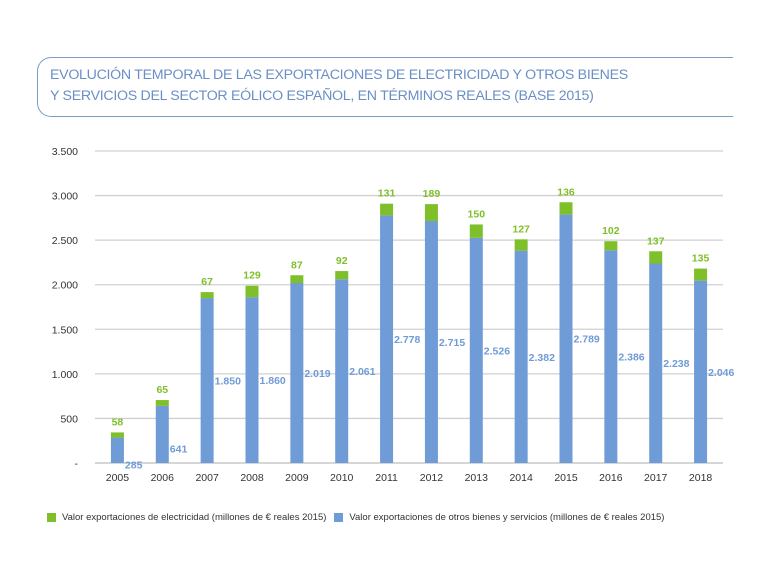 The image size is (768, 576). What do you see at coordinates (611, 246) in the screenshot?
I see `bar-electricity-2016` at bounding box center [611, 246].